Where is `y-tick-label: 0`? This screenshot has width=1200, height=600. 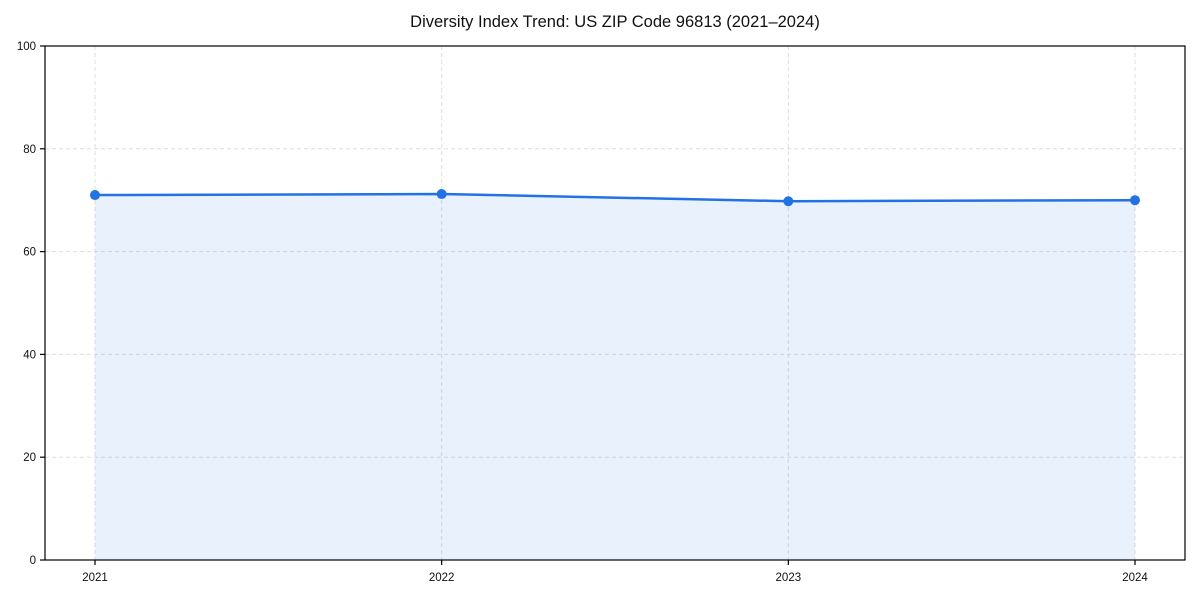
y-tick-label: 0 is located at coordinates (33, 561).